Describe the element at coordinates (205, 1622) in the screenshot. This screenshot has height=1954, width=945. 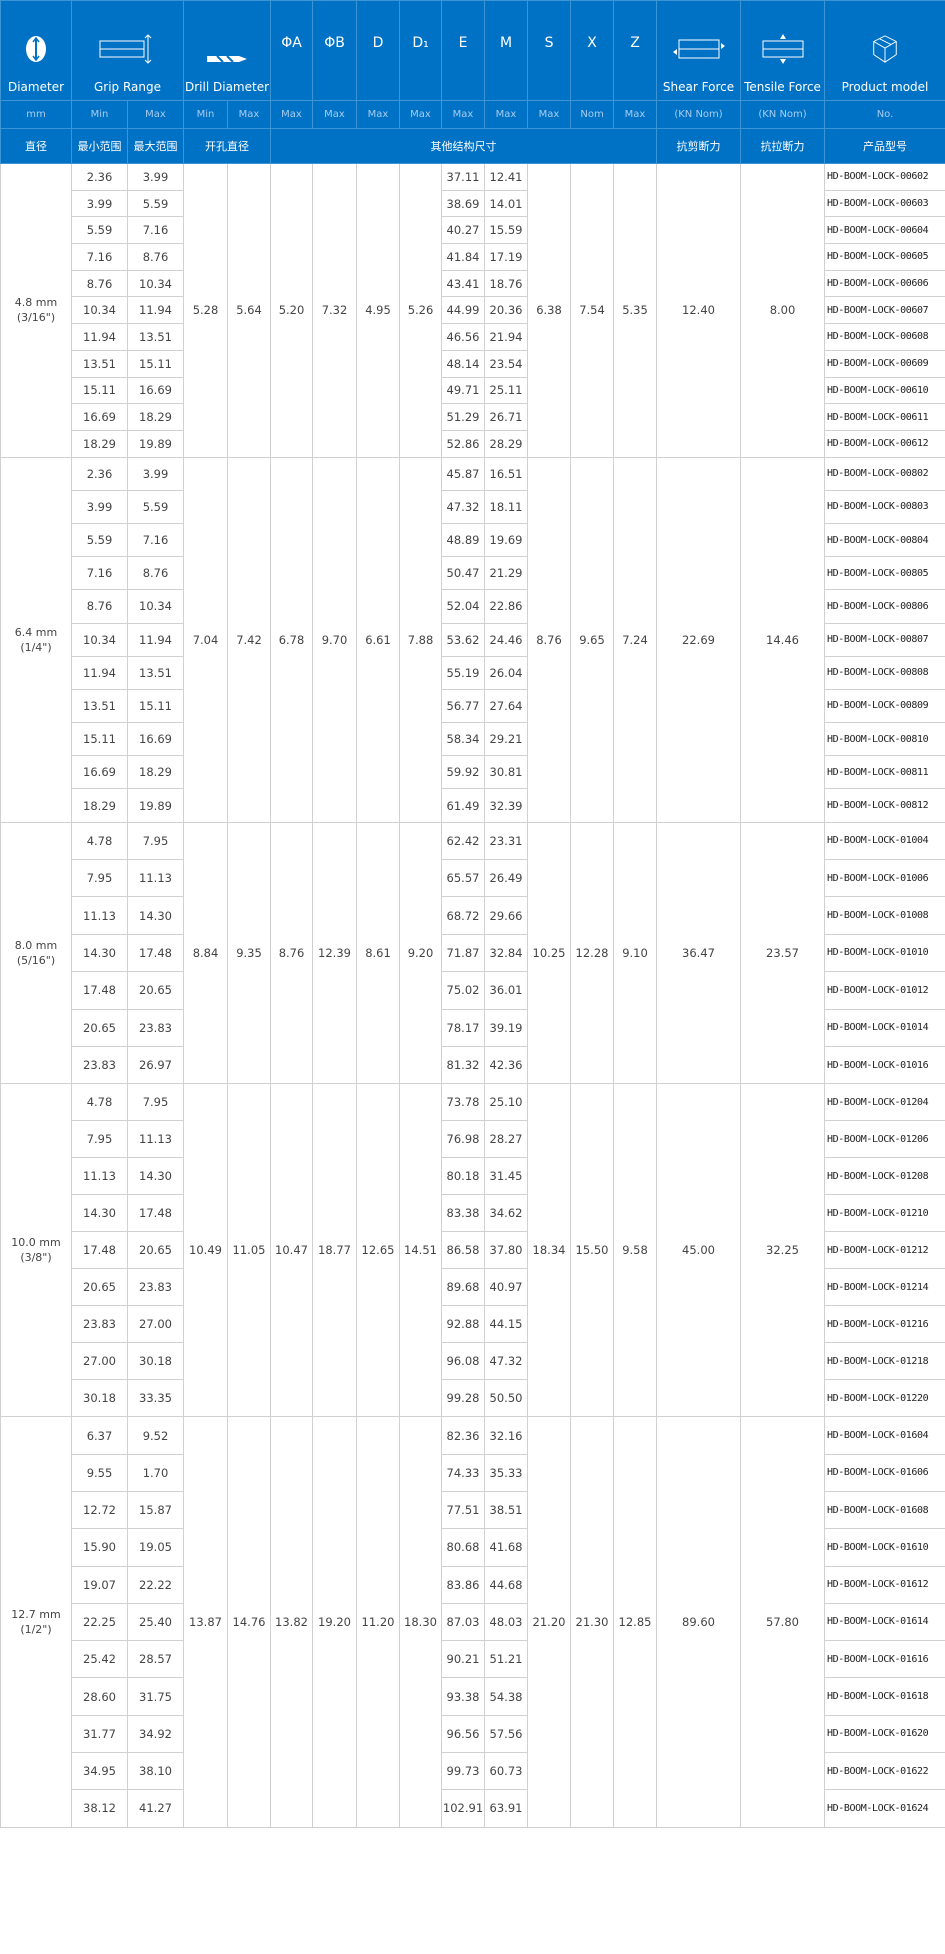
I see `cell-drill-min: 13.87` at that location.